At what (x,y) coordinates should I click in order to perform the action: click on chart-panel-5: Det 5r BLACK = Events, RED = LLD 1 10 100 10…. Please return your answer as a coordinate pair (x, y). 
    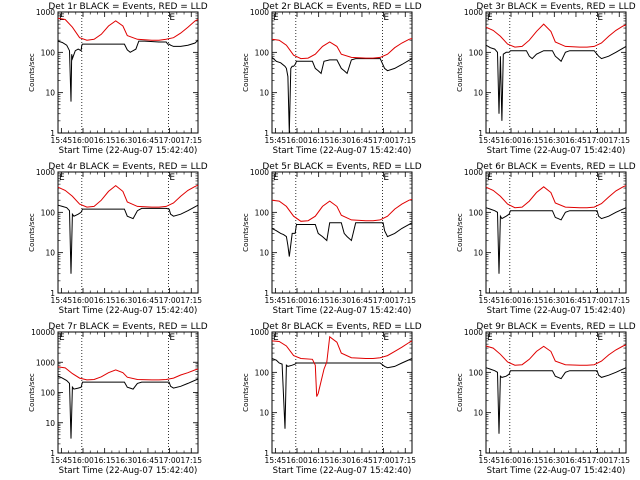
    Looking at the image, I should click on (332, 239).